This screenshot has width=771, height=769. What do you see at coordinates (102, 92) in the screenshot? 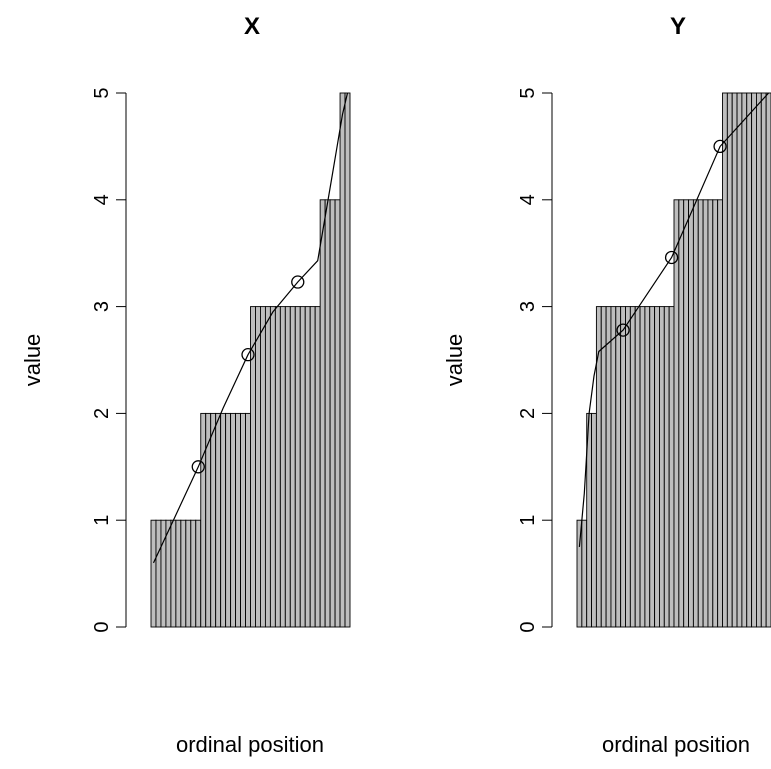
I see `y-tick-label: 5` at bounding box center [102, 92].